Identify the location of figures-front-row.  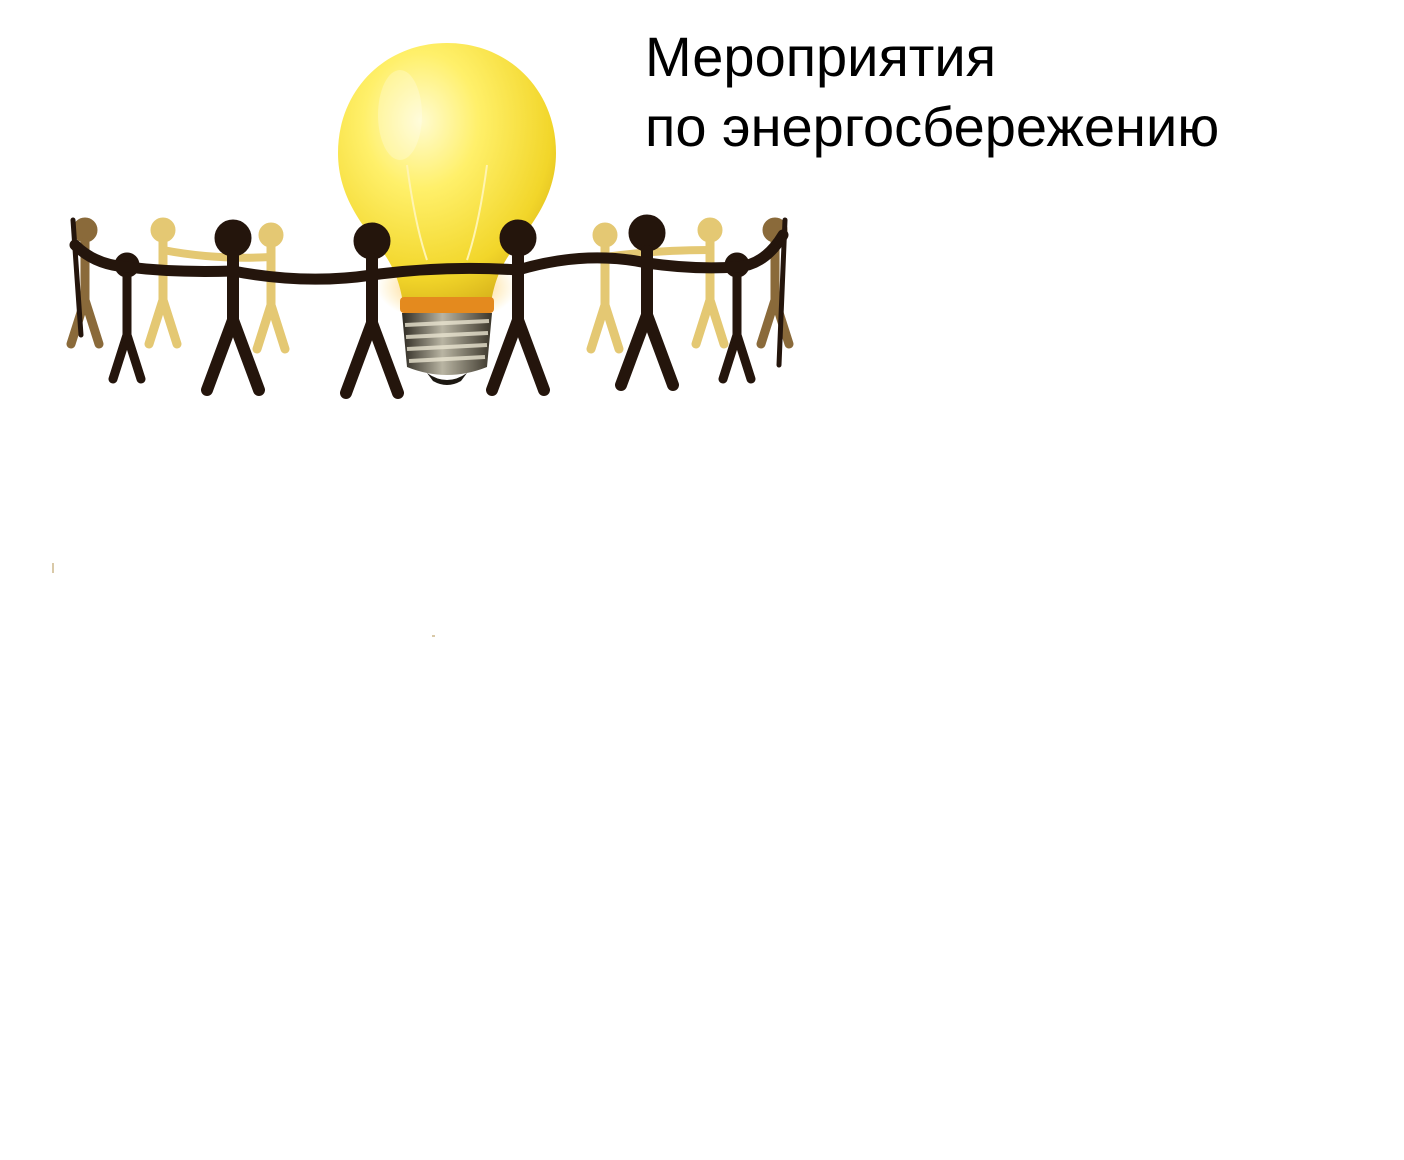
(429, 304).